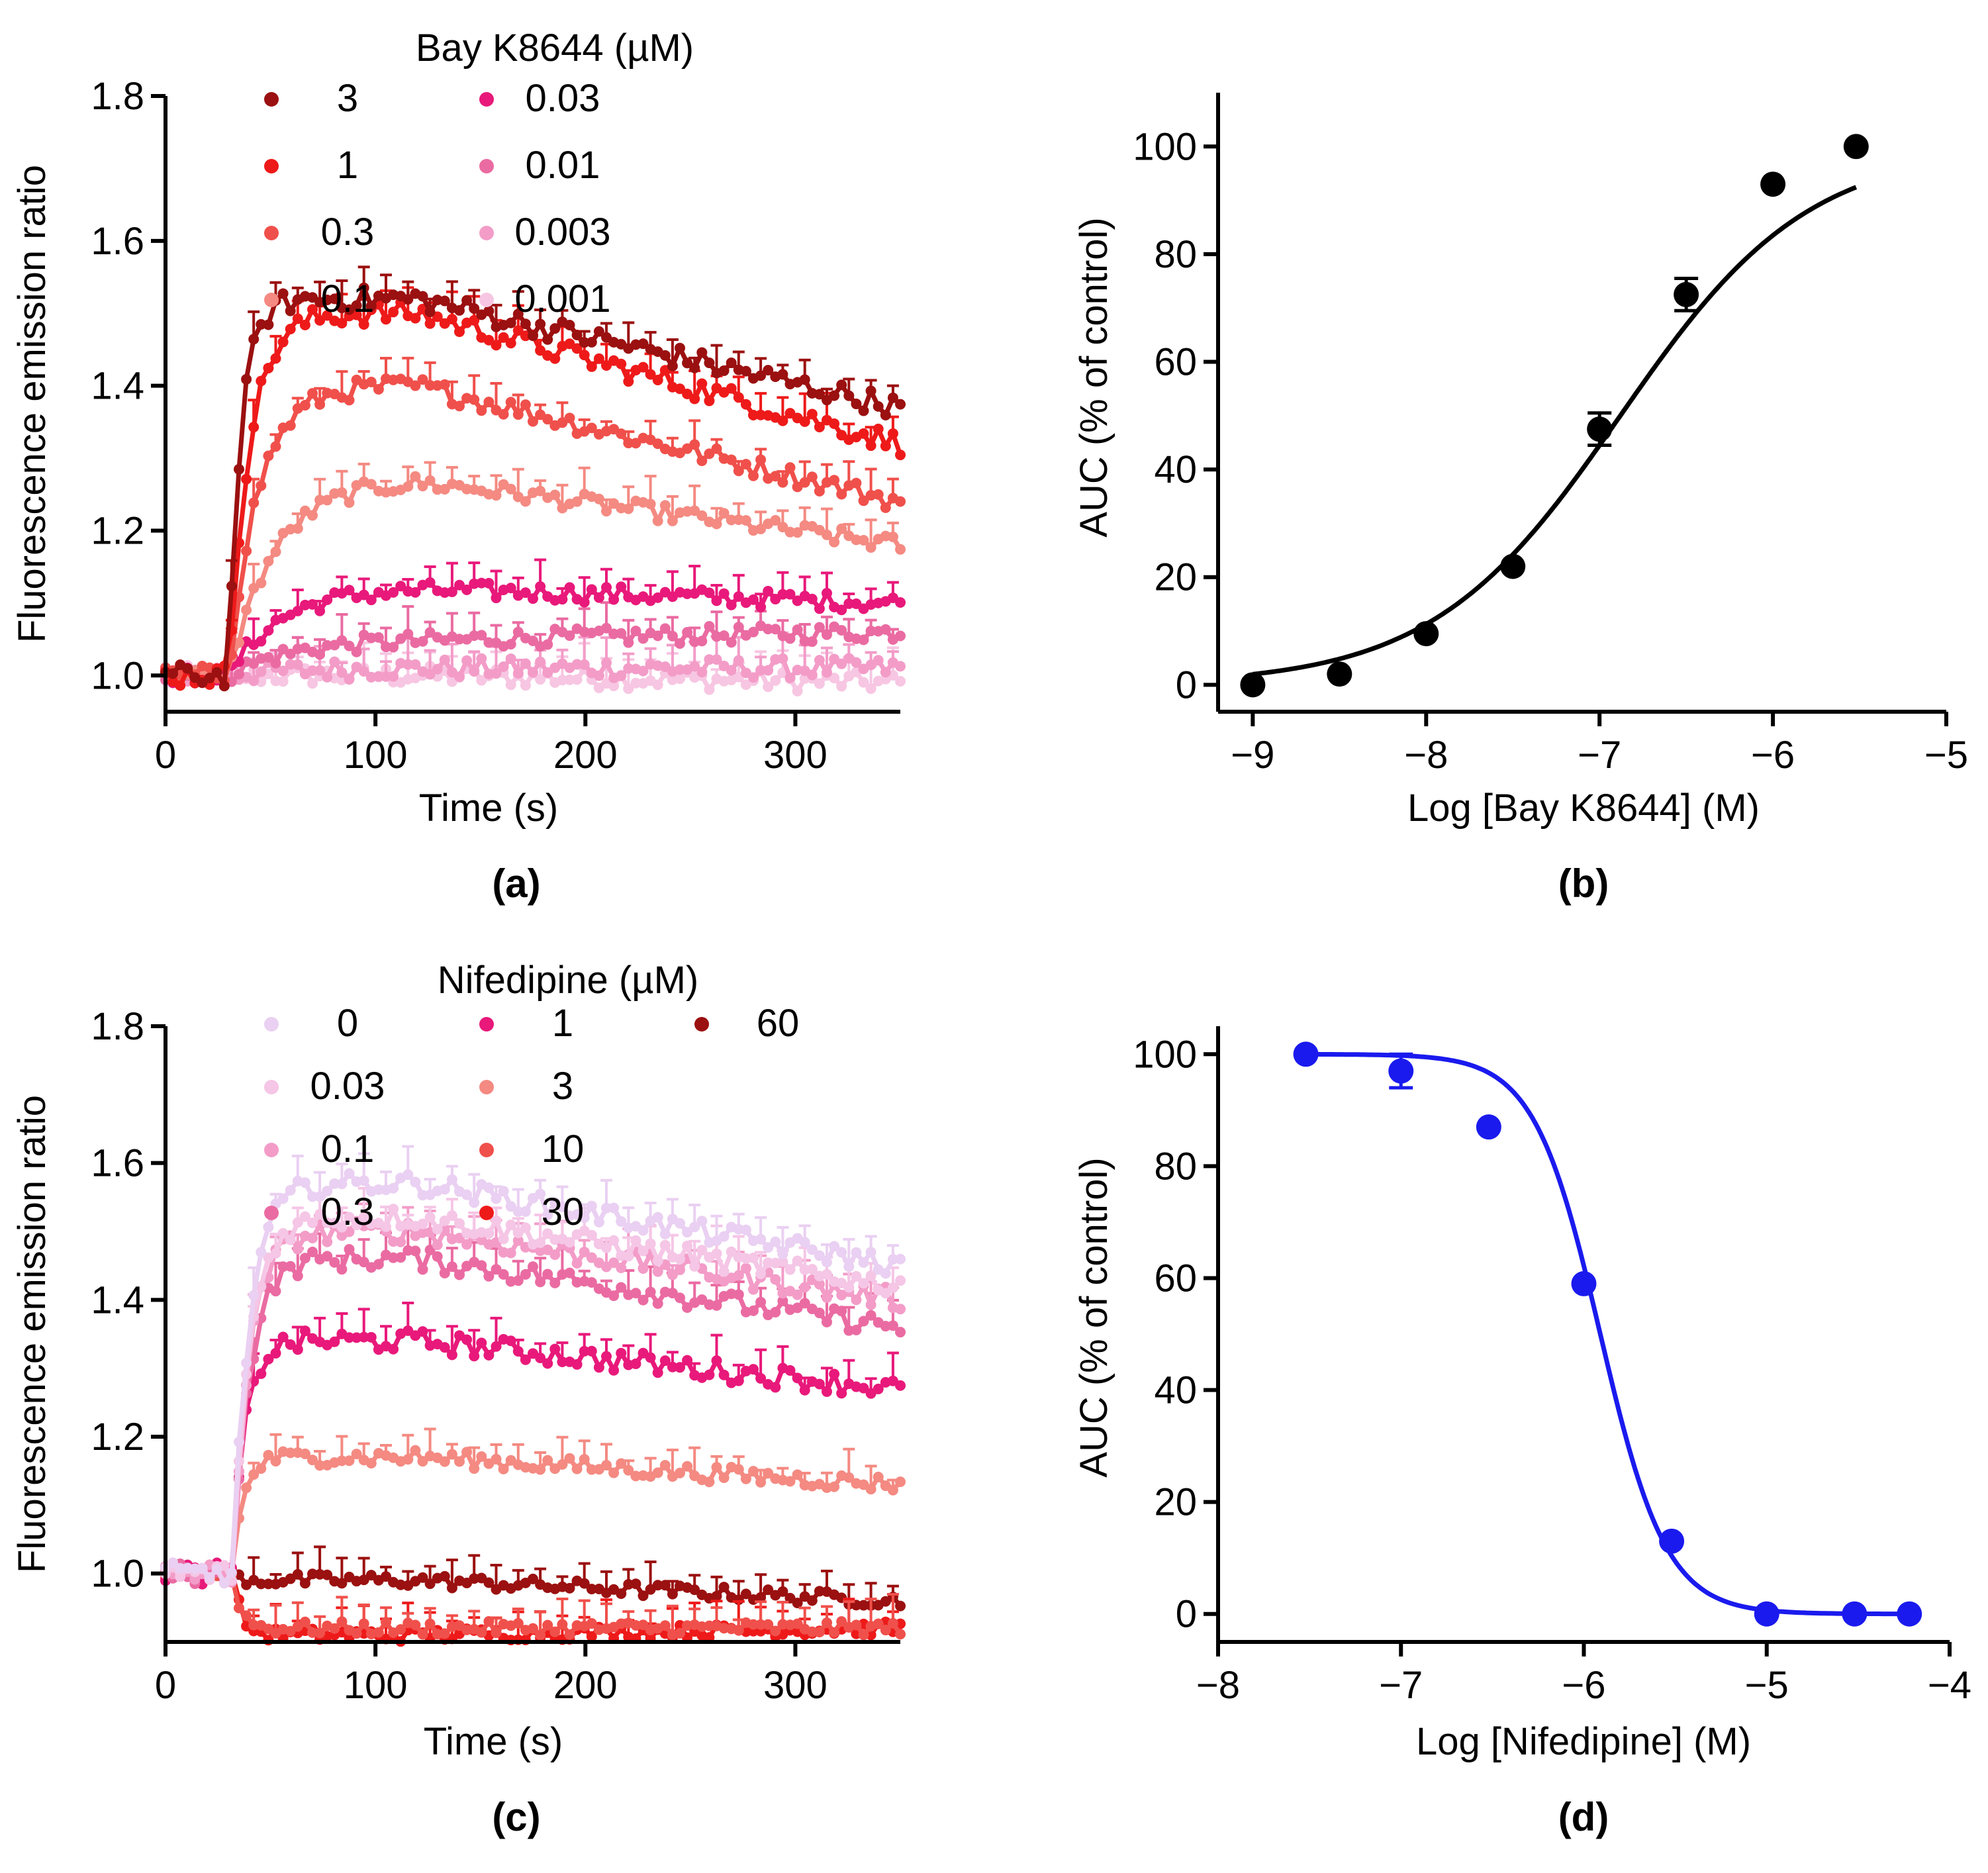 This screenshot has height=1873, width=1988. I want to click on legend-label: 0, so click(347, 1023).